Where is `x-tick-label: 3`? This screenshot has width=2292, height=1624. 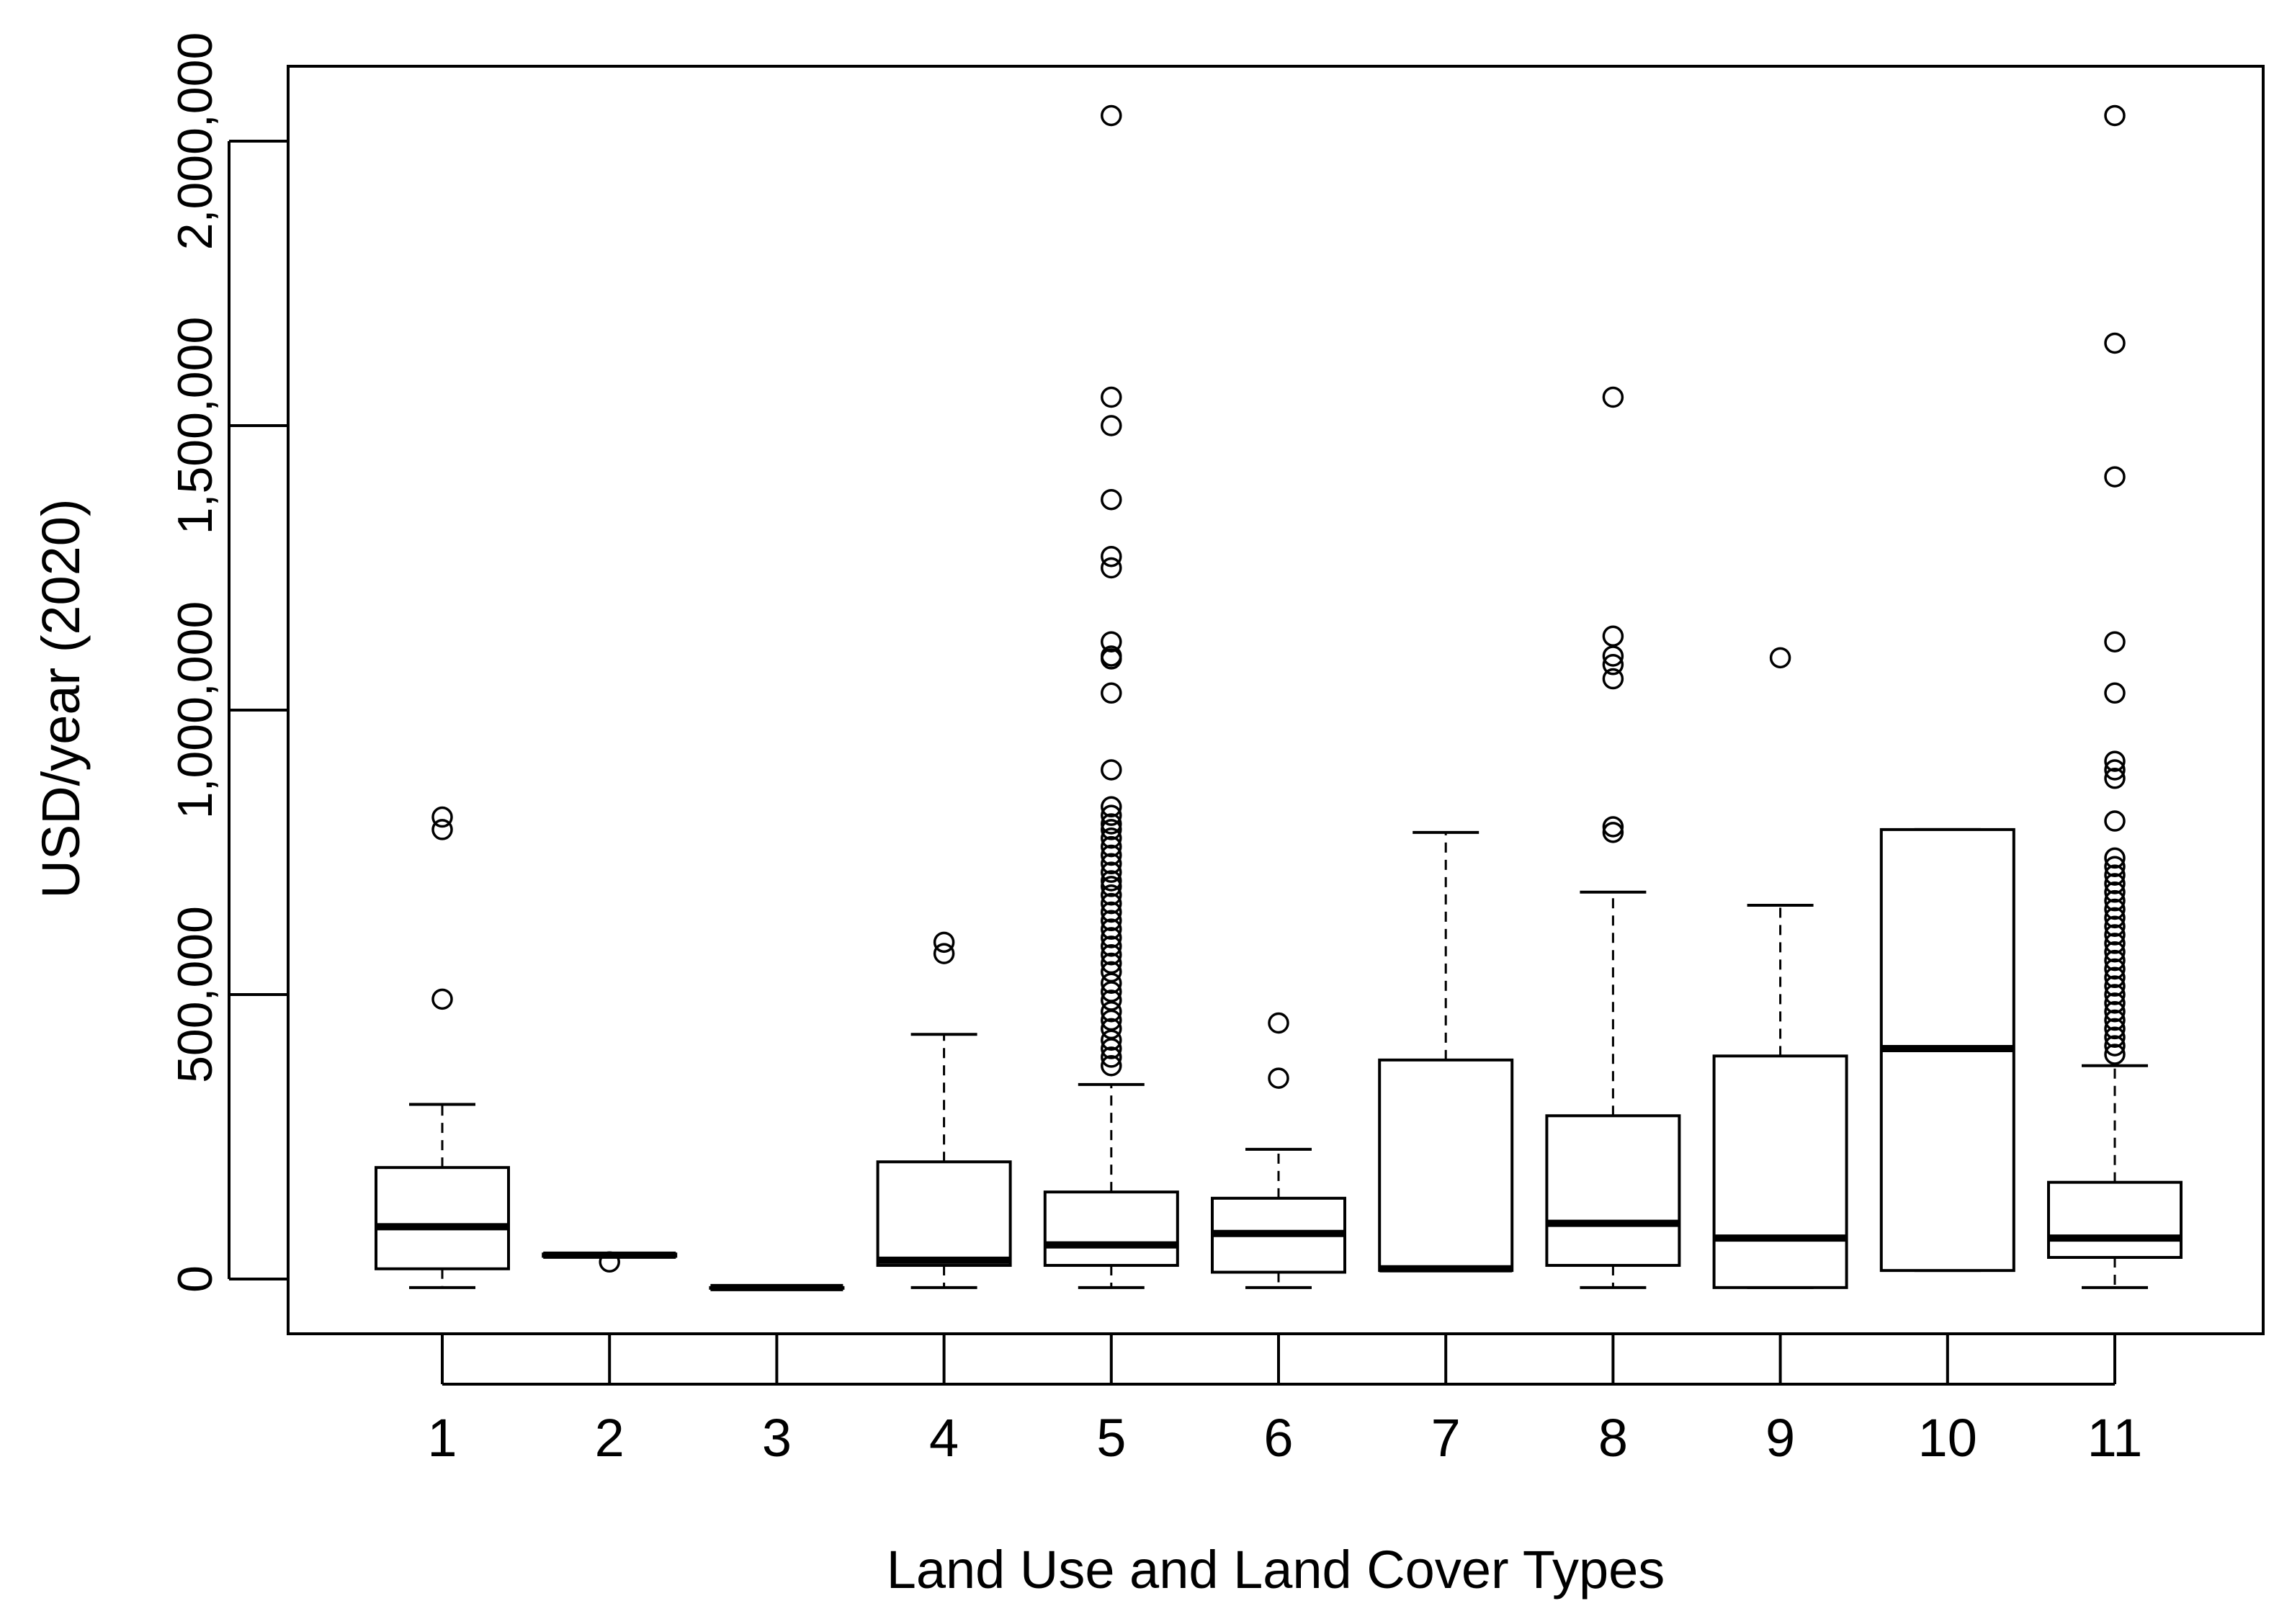
x-tick-label: 3 is located at coordinates (777, 1438).